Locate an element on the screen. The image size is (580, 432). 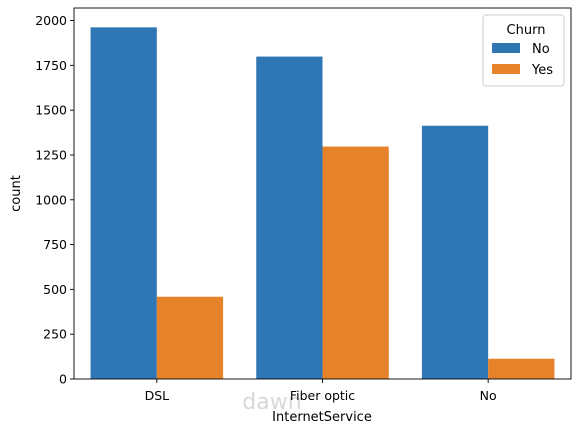
x-axis: DSL Fiber optic No is located at coordinates (321, 391).